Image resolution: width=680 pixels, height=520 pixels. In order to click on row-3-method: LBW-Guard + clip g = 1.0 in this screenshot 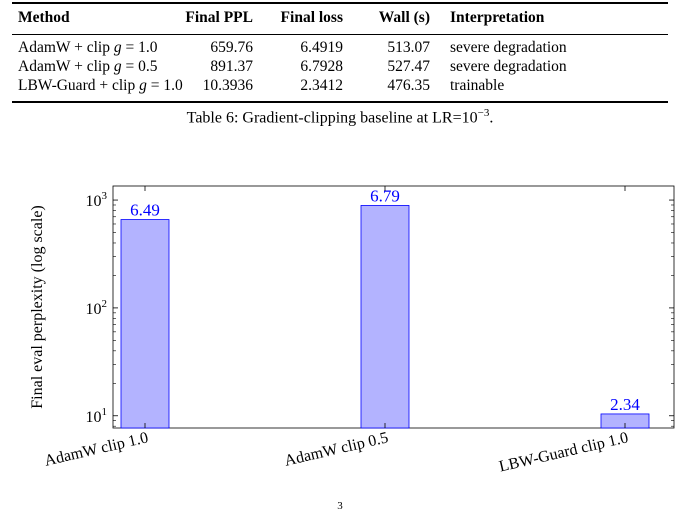, I will do `click(100, 85)`.